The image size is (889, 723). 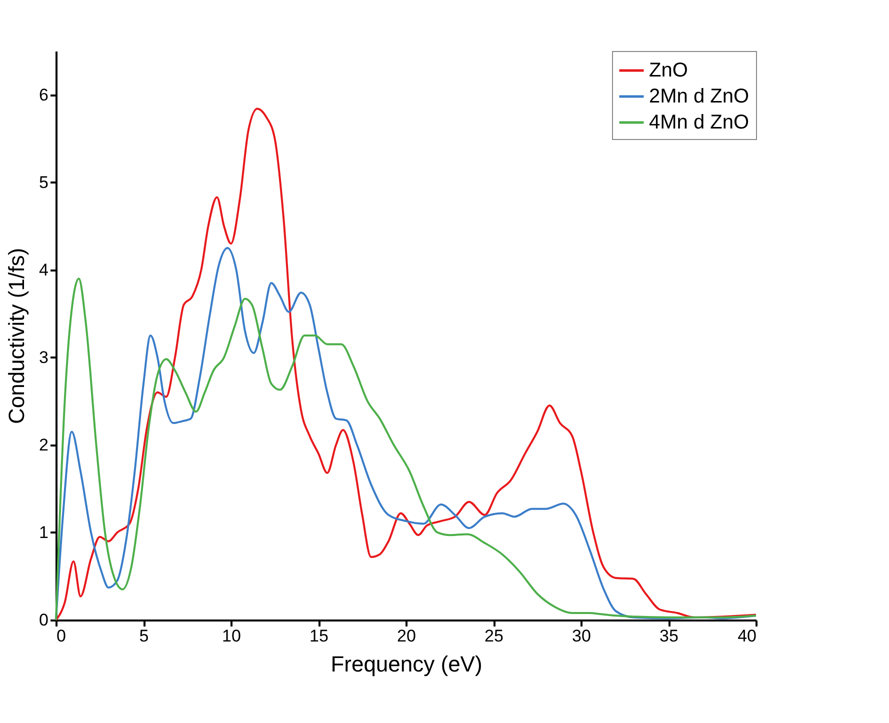 What do you see at coordinates (43, 182) in the screenshot?
I see `y-tick-label: 5` at bounding box center [43, 182].